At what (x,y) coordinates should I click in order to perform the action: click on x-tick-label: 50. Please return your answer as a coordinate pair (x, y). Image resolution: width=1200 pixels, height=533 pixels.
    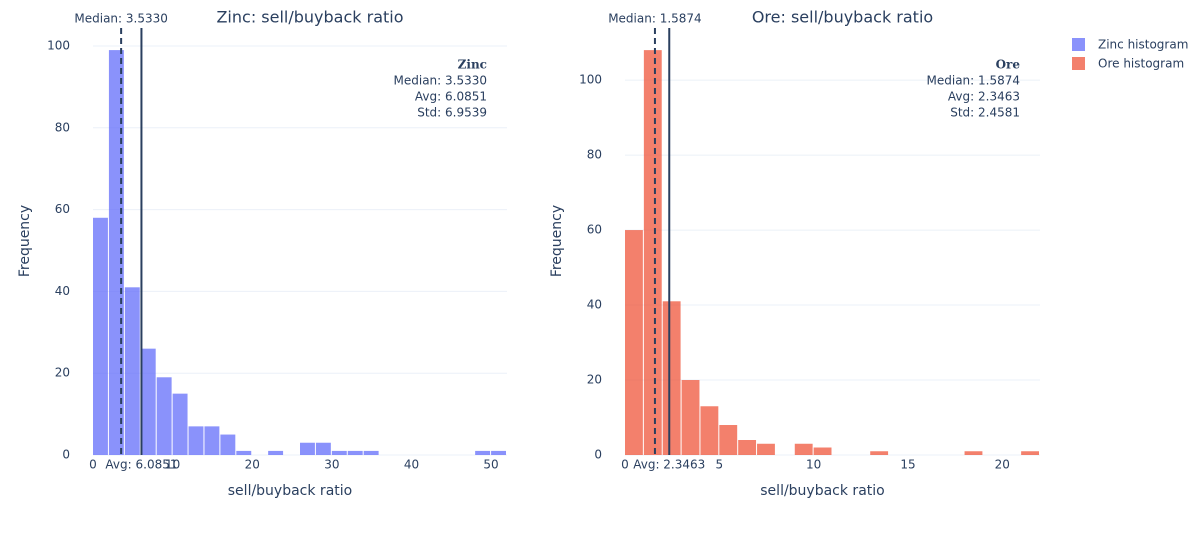
    Looking at the image, I should click on (490, 465).